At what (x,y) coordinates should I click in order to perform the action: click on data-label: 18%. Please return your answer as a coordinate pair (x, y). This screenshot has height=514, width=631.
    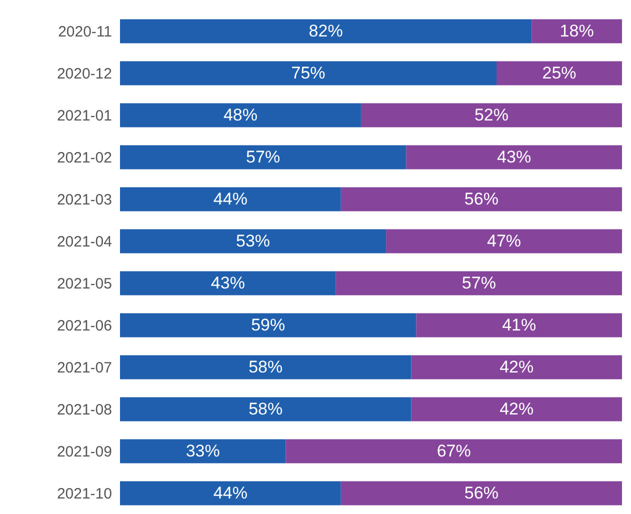
    Looking at the image, I should click on (577, 31).